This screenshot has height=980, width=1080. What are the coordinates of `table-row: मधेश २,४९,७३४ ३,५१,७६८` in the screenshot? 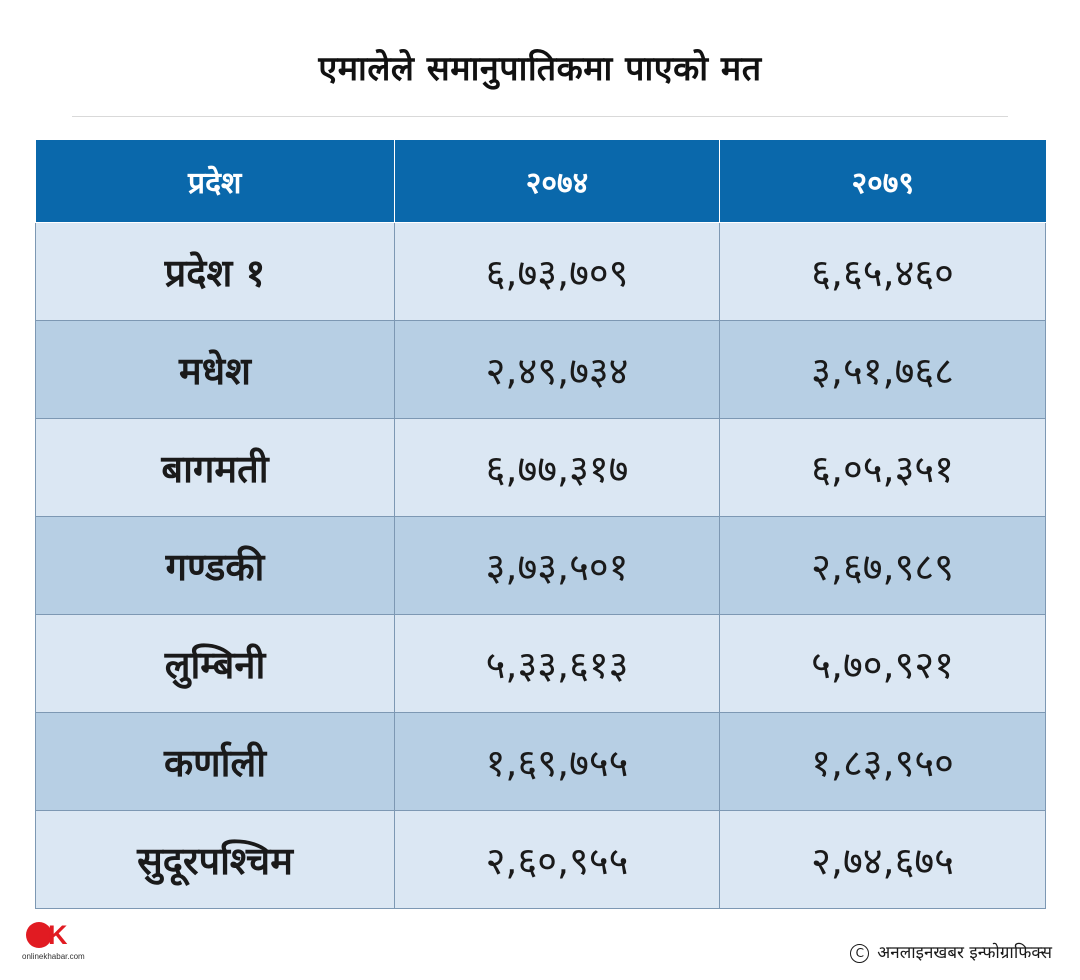 It's located at (540, 369).